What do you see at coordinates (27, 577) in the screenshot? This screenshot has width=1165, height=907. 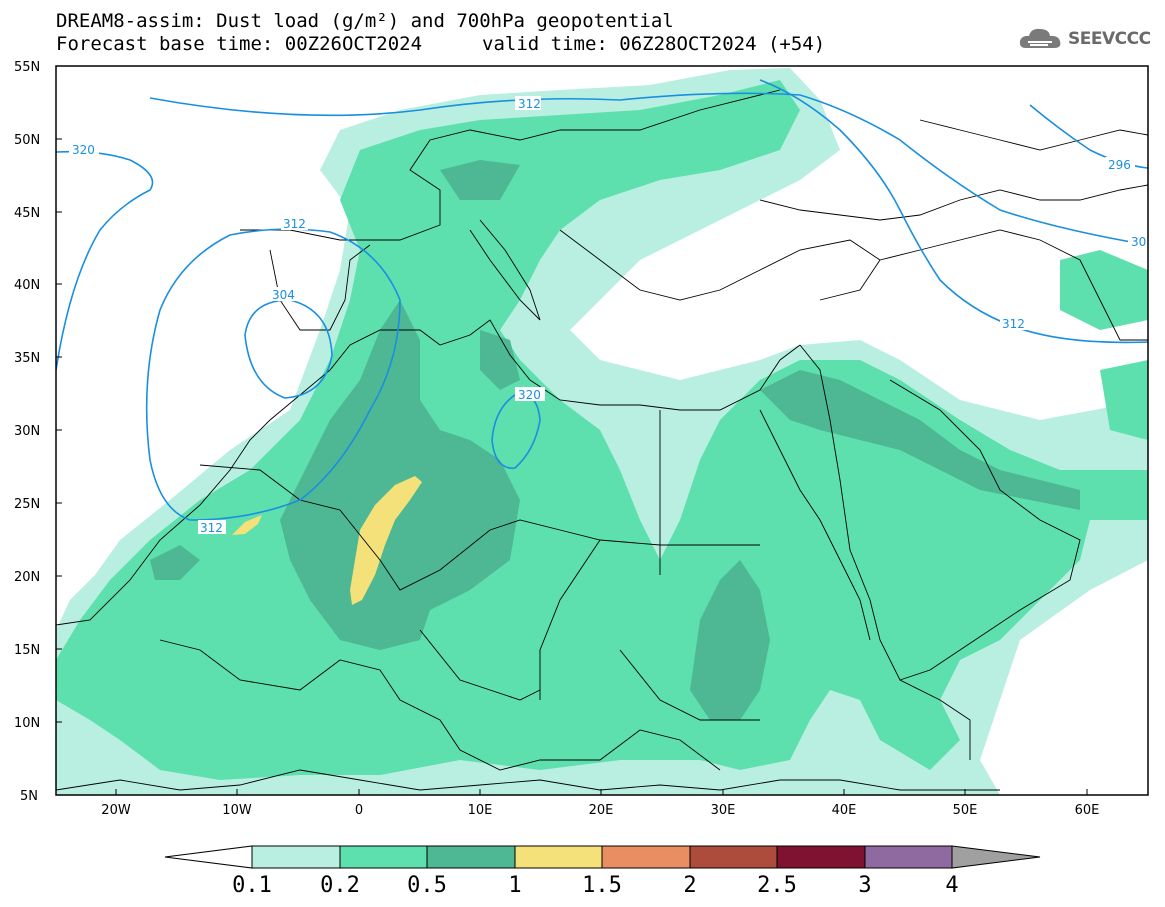 I see `lat-label: 20N` at bounding box center [27, 577].